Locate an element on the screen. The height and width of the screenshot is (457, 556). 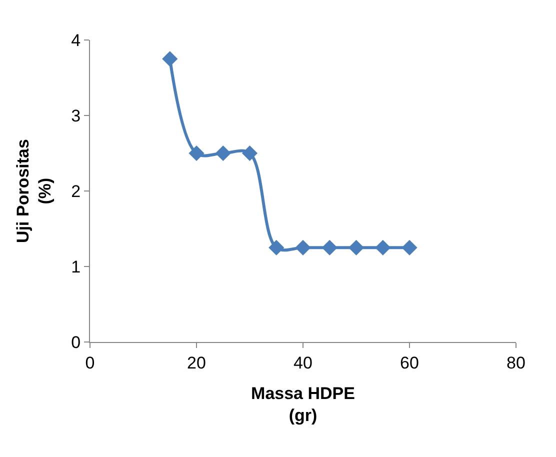
y-tick-label: 1 is located at coordinates (76, 266).